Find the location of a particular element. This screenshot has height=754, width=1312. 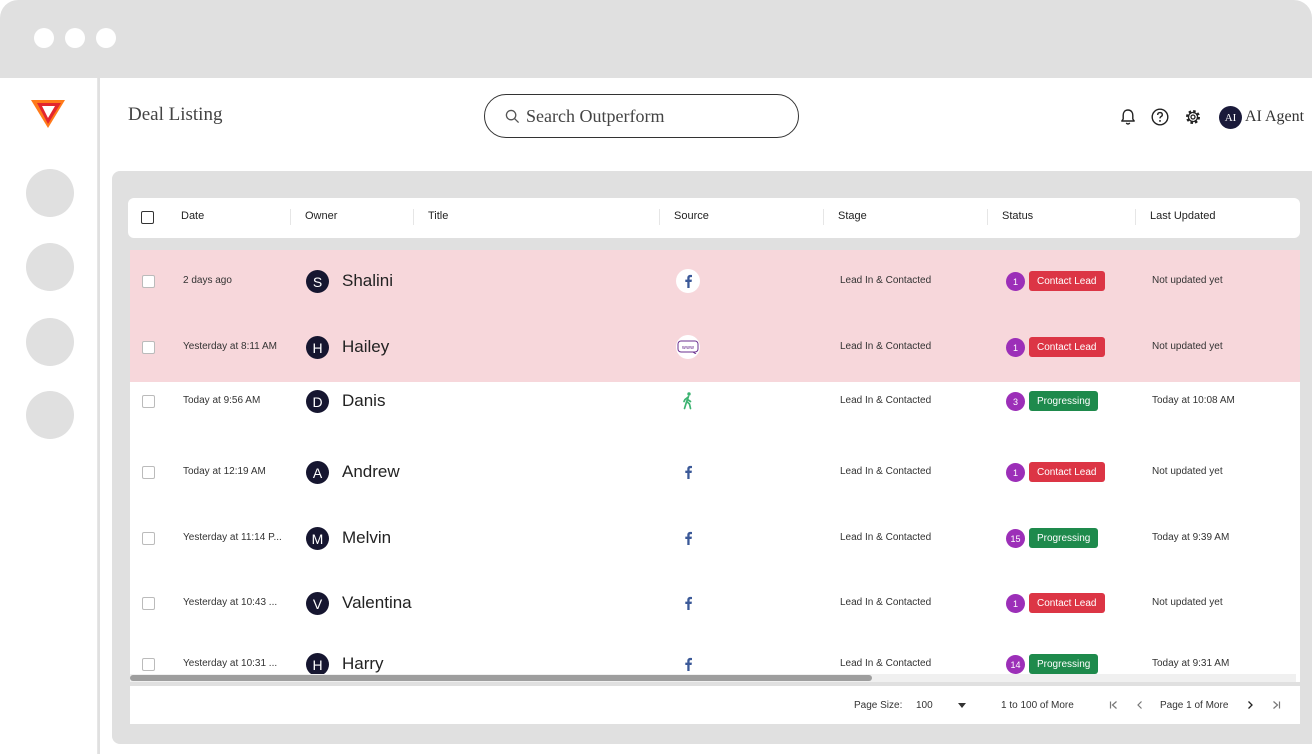

owner-avatar: A is located at coordinates (317, 472).